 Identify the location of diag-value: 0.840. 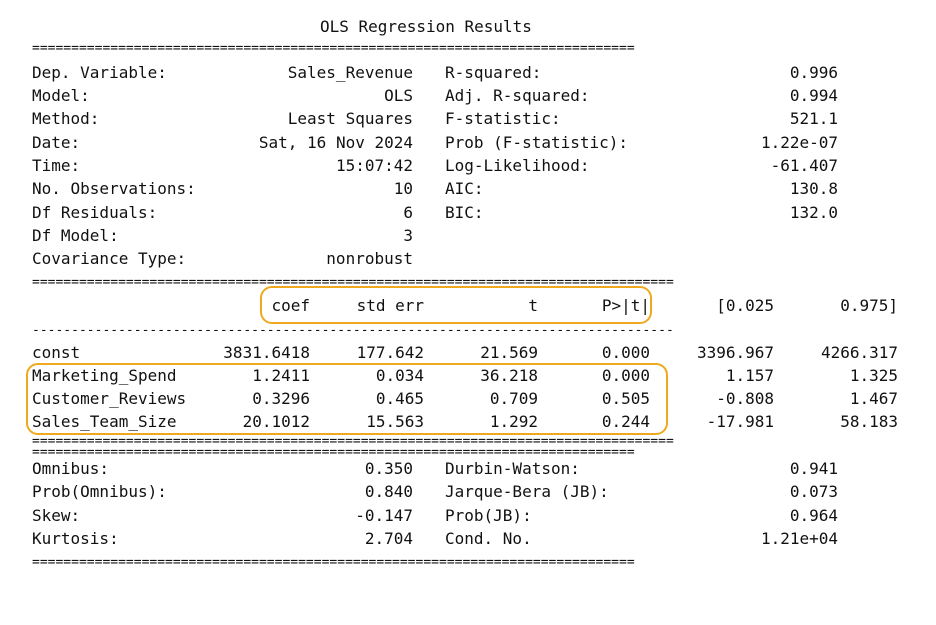
(388, 491).